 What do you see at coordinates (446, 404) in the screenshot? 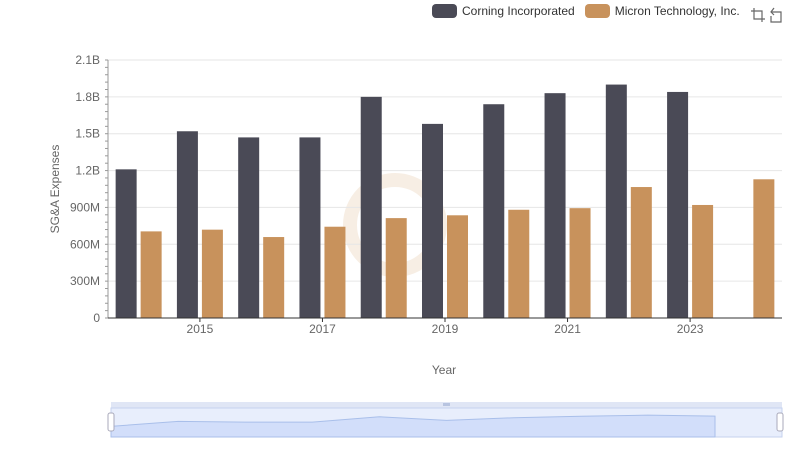
I see `slider-grip` at bounding box center [446, 404].